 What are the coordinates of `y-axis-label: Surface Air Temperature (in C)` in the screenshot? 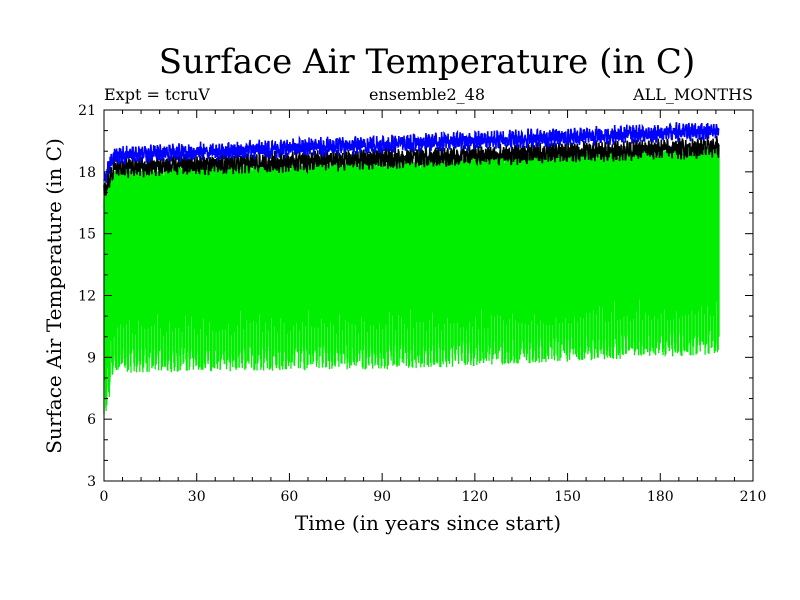 It's located at (54, 296).